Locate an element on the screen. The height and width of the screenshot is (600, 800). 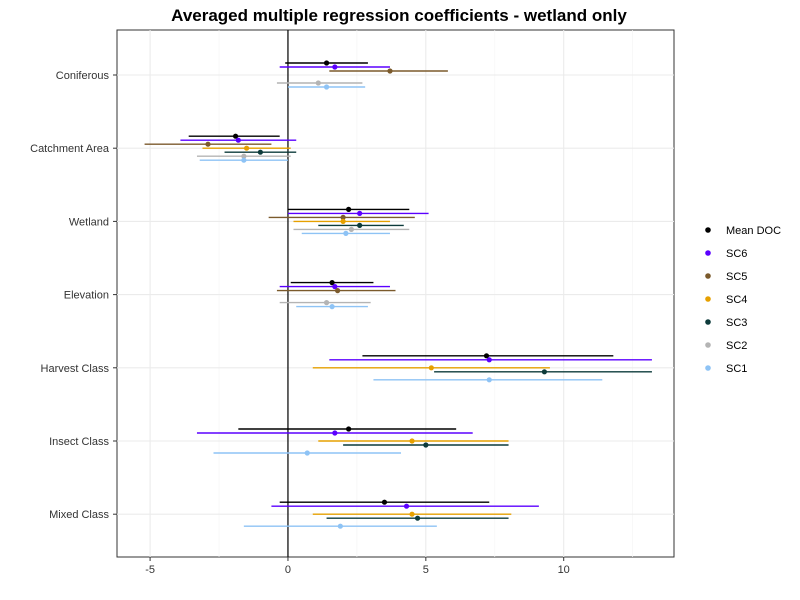
legend-label: Mean DOC is located at coordinates (753, 231).